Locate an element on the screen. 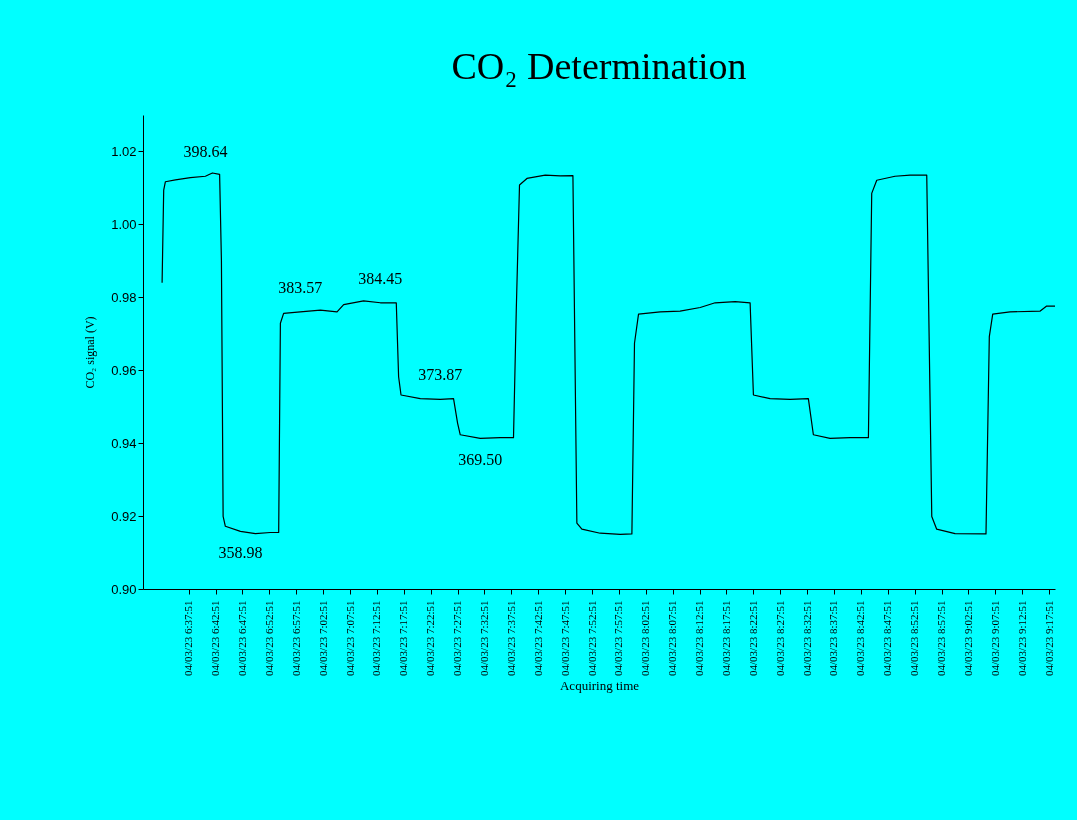 Image resolution: width=1077 pixels, height=820 pixels. x-tick-label: 04/03/23 6:57:51 is located at coordinates (295, 638).